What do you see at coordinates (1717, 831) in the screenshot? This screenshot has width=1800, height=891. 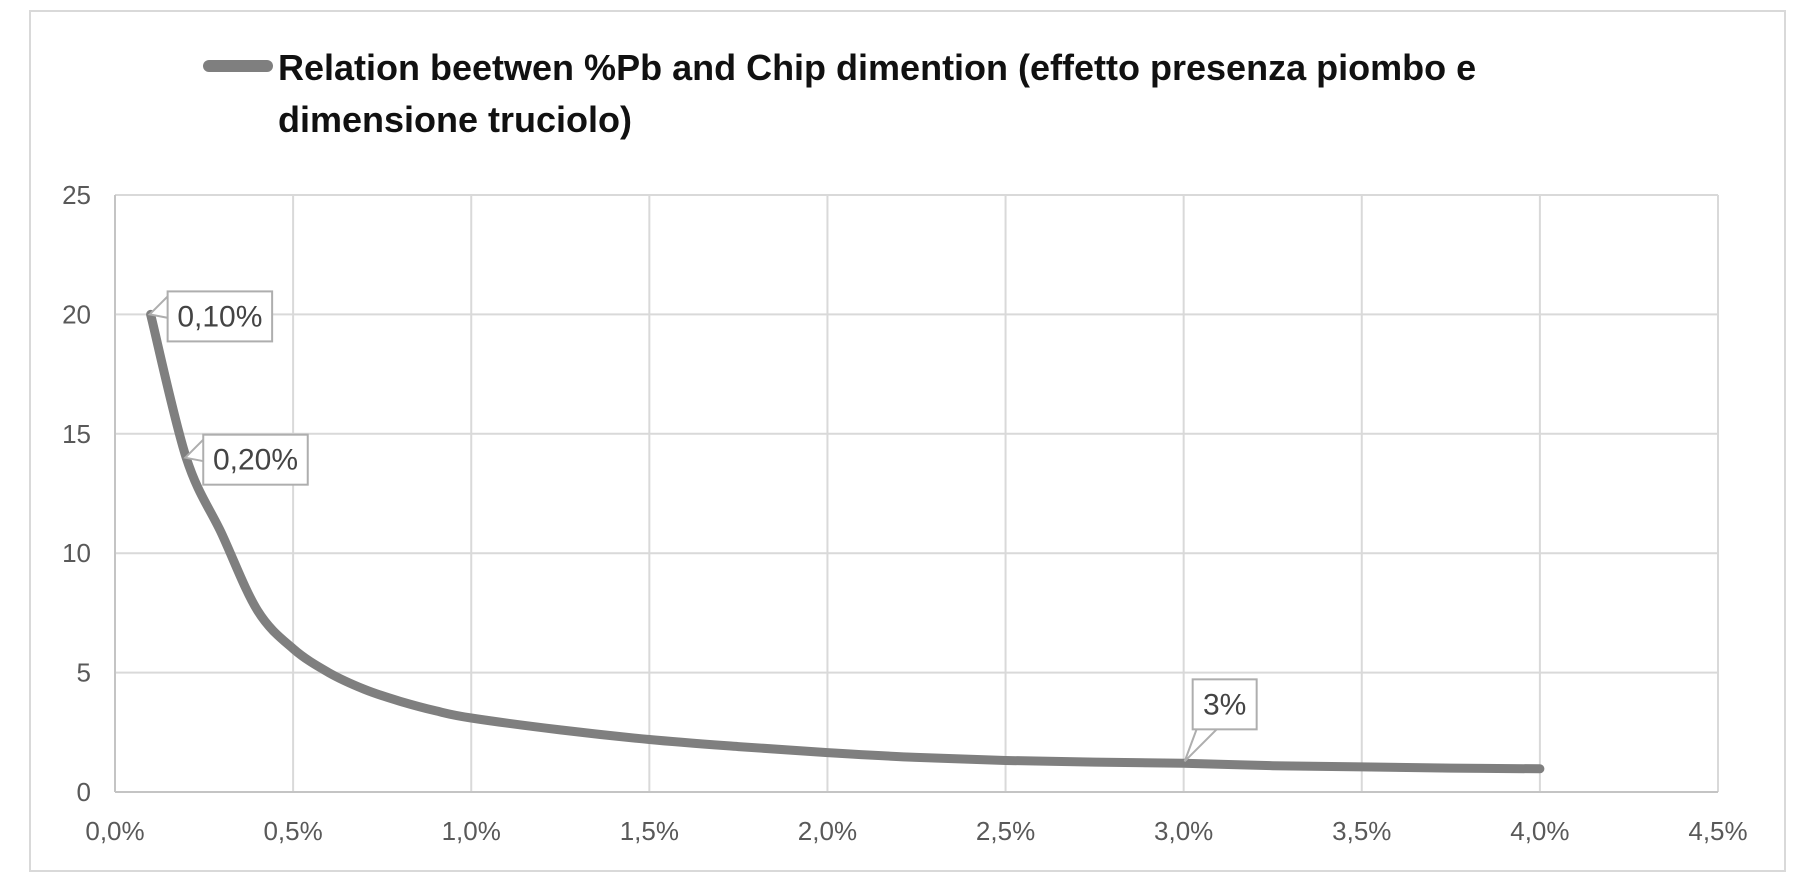 I see `x-tick-label: 4,5%` at bounding box center [1717, 831].